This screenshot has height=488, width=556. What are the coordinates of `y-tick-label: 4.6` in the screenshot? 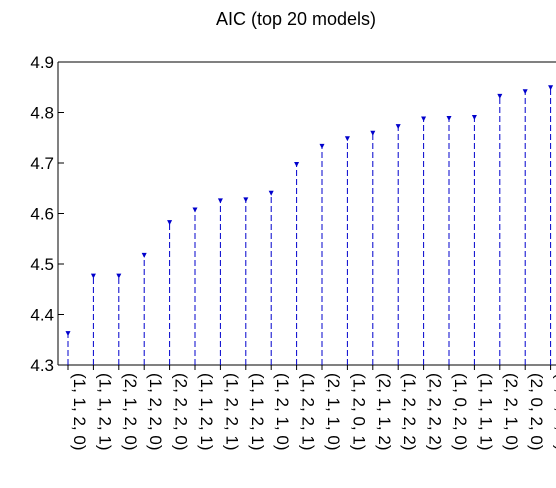 It's located at (42, 214).